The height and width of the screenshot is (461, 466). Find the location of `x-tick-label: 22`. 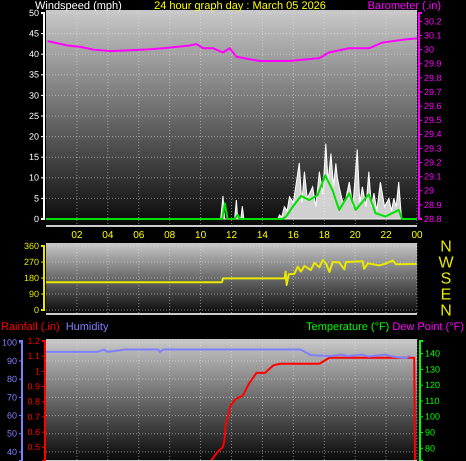

x-tick-label: 22 is located at coordinates (386, 236).